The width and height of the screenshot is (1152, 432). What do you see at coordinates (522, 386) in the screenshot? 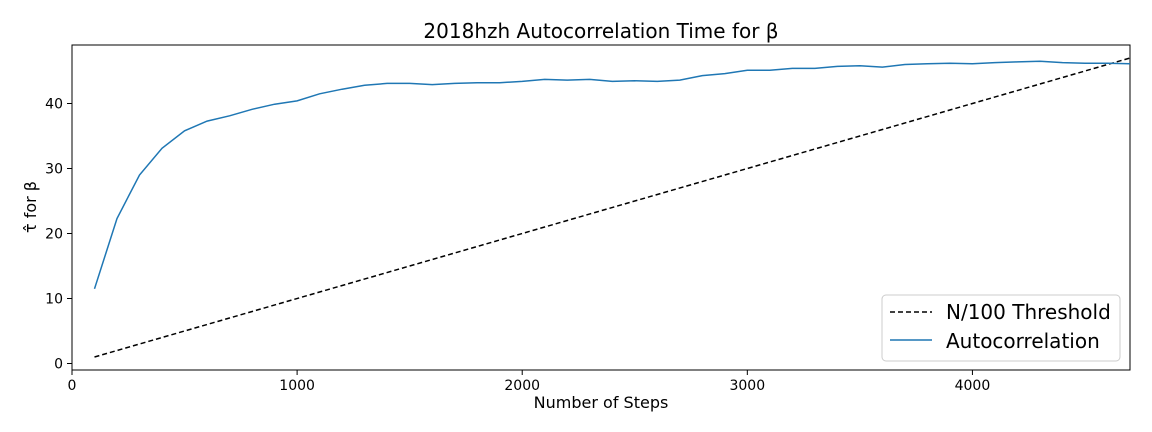
I see `x-tick-label: 2000` at bounding box center [522, 386].